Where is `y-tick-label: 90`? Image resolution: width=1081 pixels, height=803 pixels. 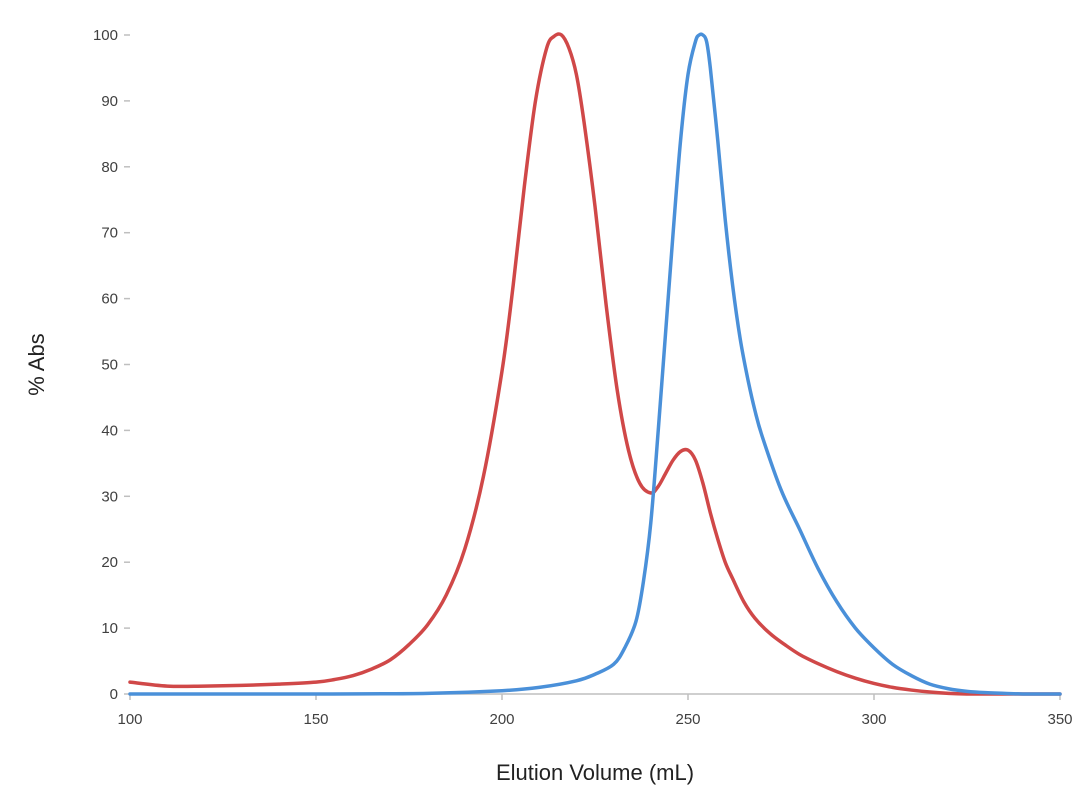 y-tick-label: 90 is located at coordinates (109, 101).